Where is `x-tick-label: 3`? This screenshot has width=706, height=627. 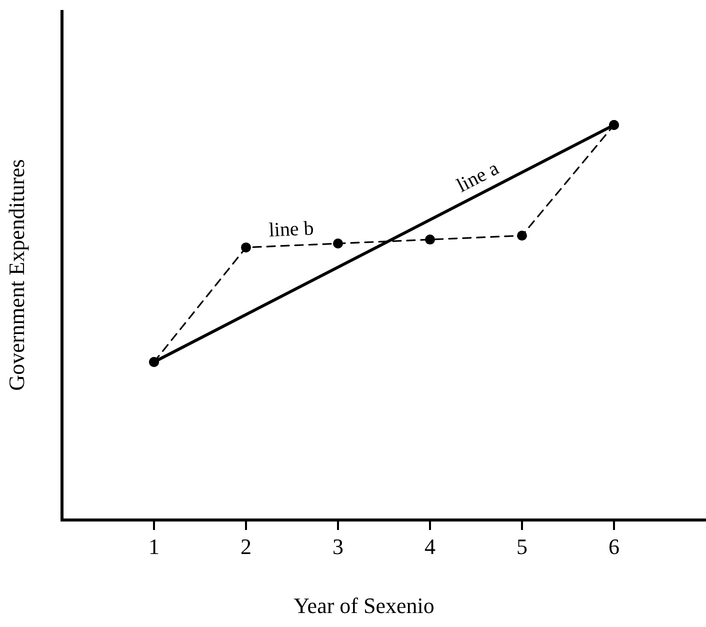 x-tick-label: 3 is located at coordinates (338, 546).